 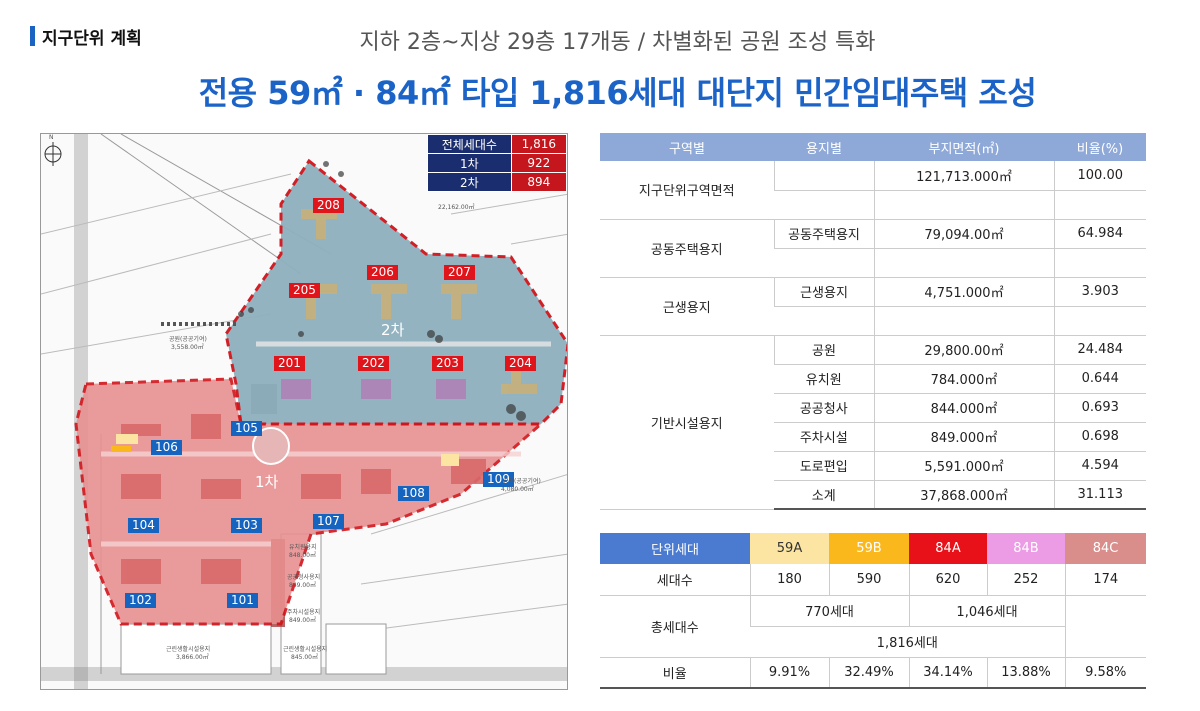 What do you see at coordinates (303, 547) in the screenshot?
I see `kinder-label: 유치원용지` at bounding box center [303, 547].